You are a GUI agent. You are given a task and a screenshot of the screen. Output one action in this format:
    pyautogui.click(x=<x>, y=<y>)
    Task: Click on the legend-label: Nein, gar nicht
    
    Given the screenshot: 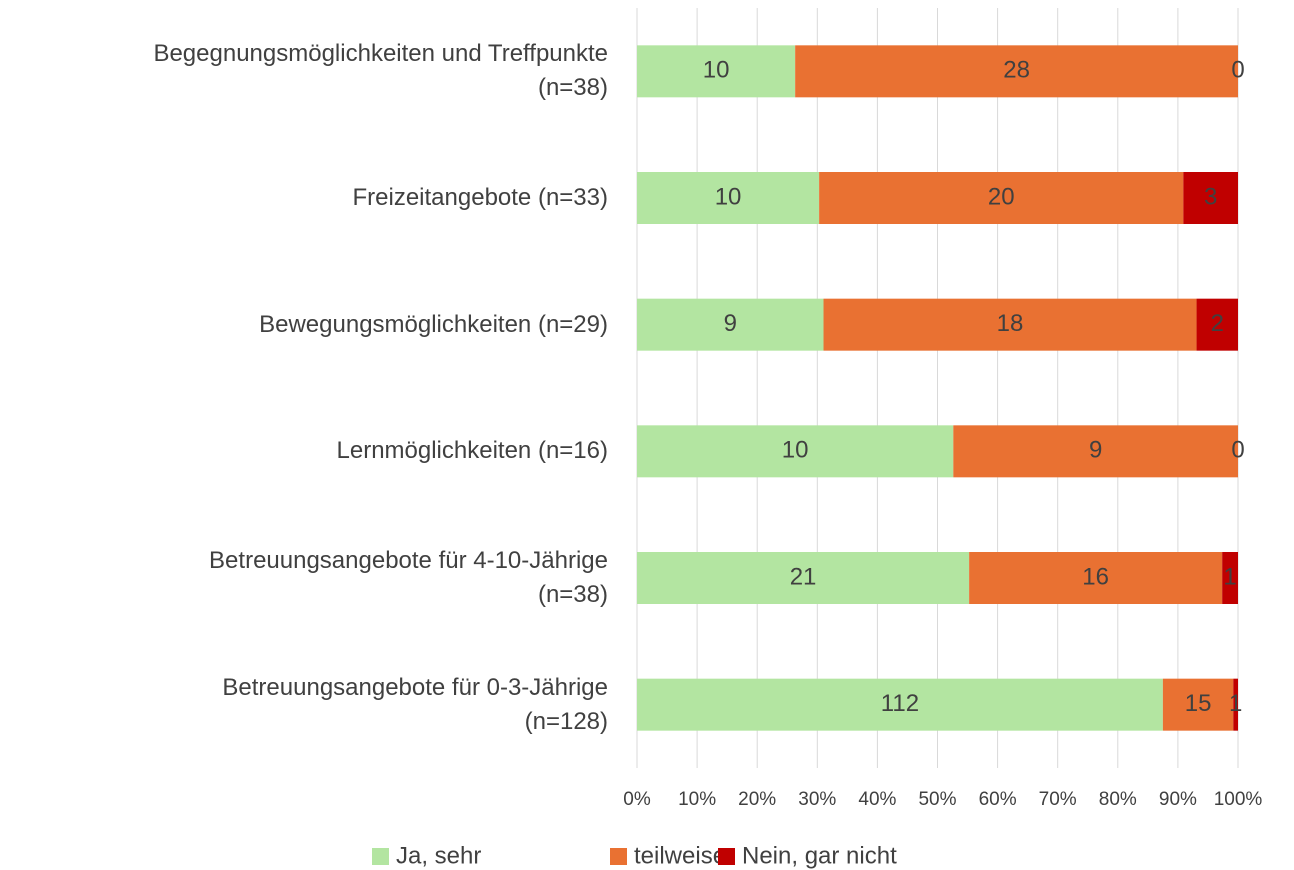 What is the action you would take?
    pyautogui.click(x=819, y=855)
    